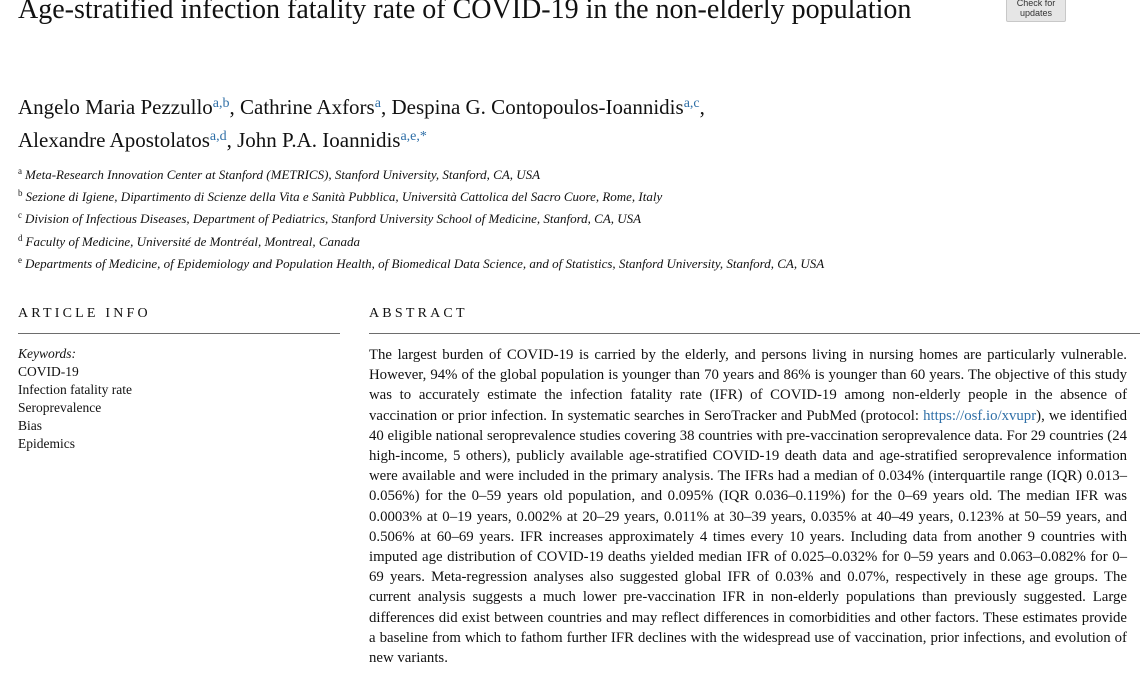  Describe the element at coordinates (46, 443) in the screenshot. I see `keyword-item: Epidemics` at that location.